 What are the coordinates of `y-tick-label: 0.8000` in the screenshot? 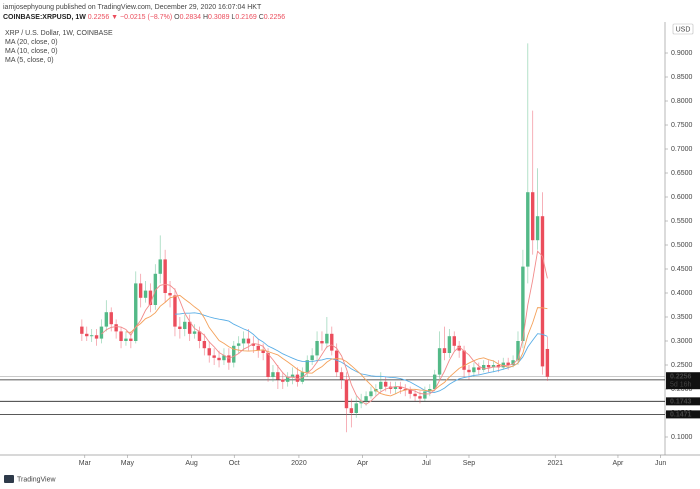 It's located at (682, 101).